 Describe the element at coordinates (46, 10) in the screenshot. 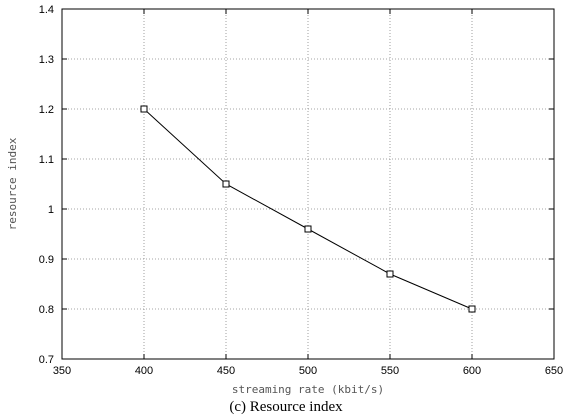

I see `y-tick-label: 1.4` at that location.